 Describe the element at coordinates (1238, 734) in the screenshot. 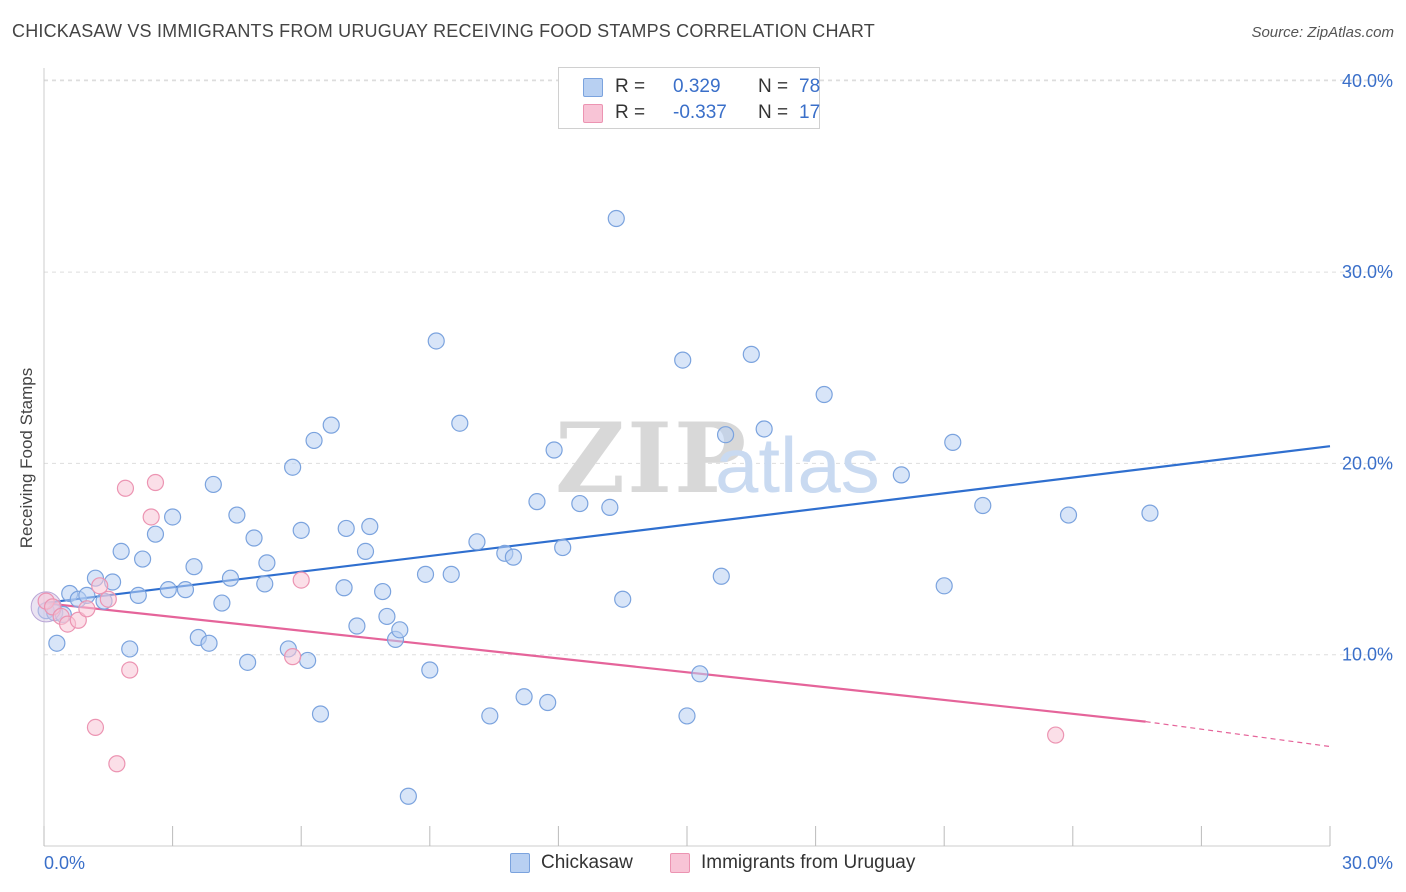

I see `uruguay-trend-extension` at that location.